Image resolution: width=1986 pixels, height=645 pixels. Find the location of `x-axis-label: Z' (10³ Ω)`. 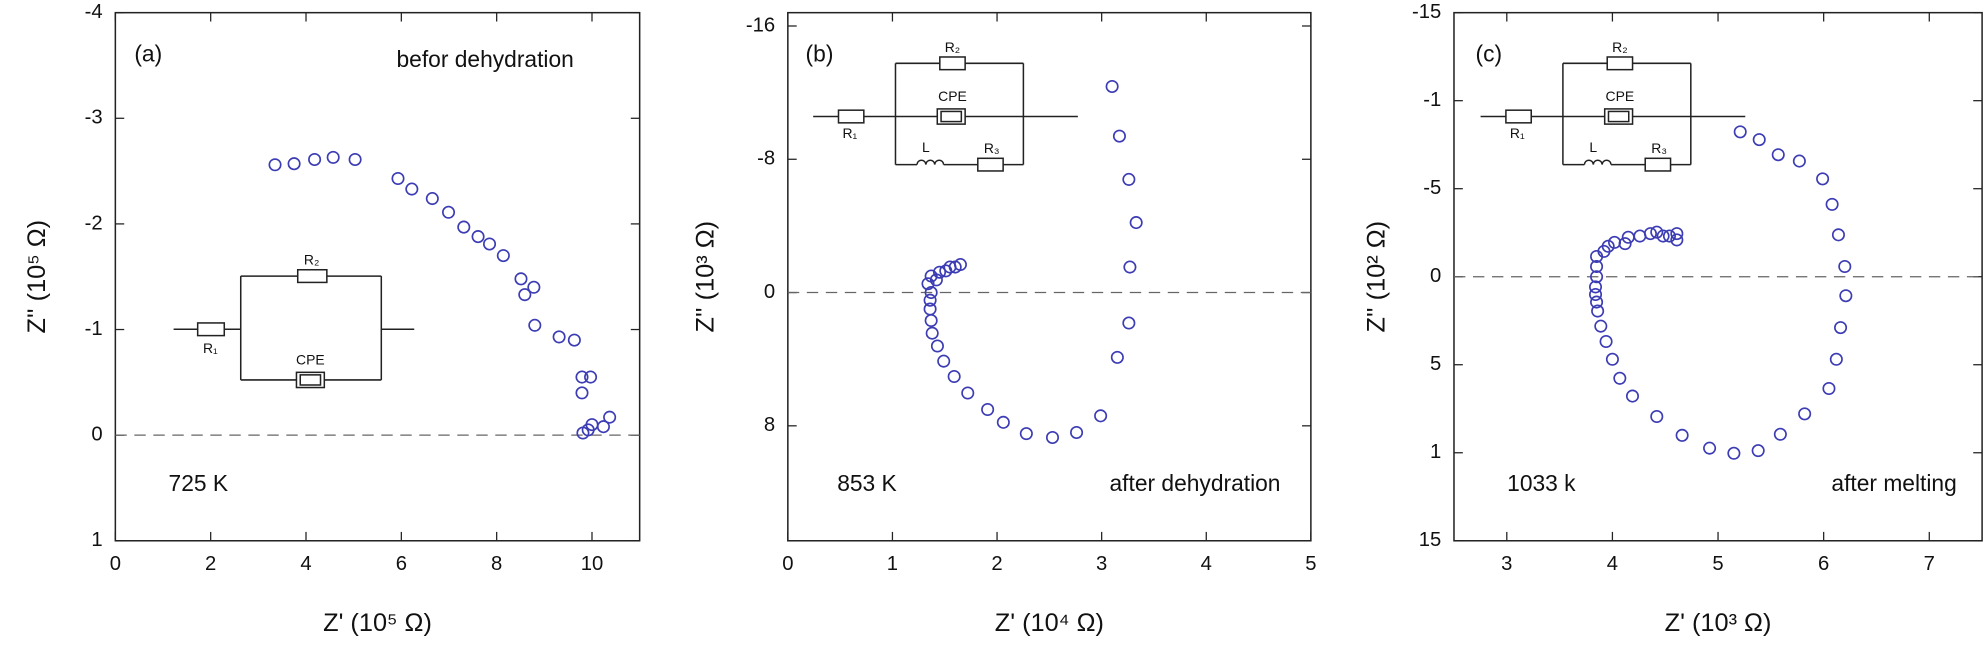

x-axis-label: Z' (10³ Ω) is located at coordinates (1718, 623).